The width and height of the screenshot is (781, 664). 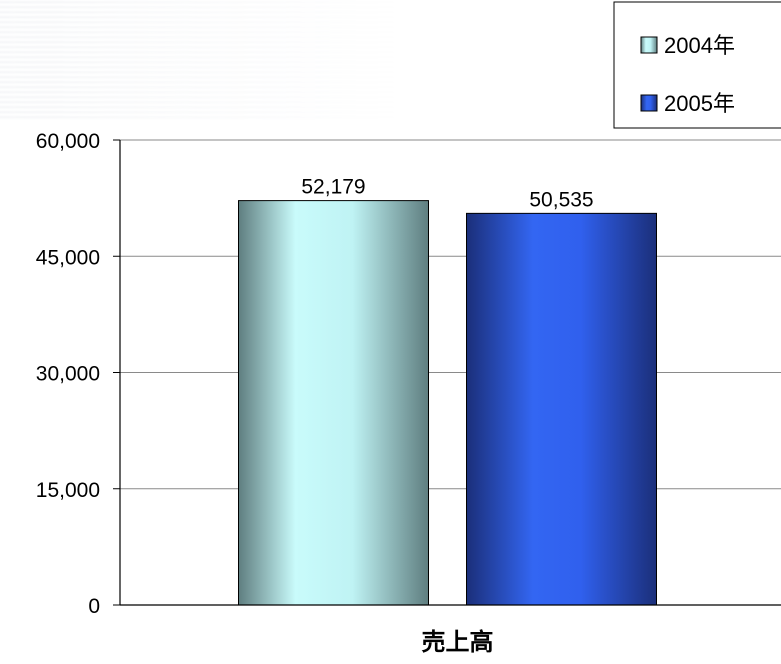 What do you see at coordinates (699, 103) in the screenshot?
I see `legend-label: 2005年` at bounding box center [699, 103].